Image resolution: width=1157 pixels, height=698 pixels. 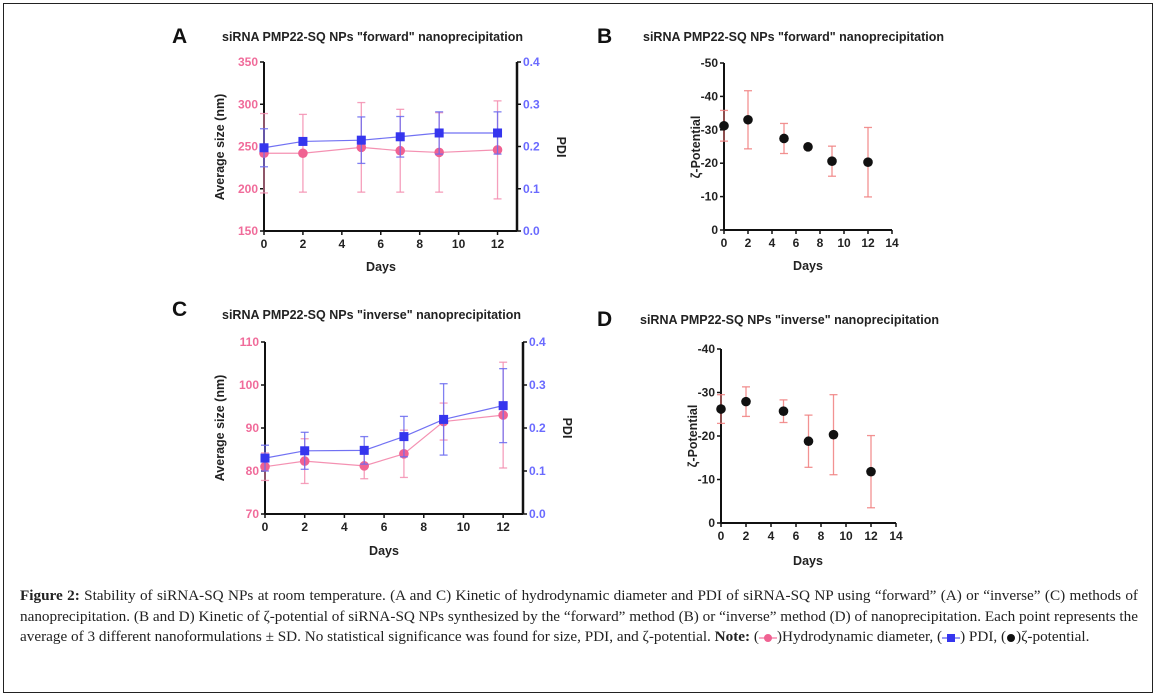 What do you see at coordinates (381, 150) in the screenshot?
I see `panel-a-size-line` at bounding box center [381, 150].